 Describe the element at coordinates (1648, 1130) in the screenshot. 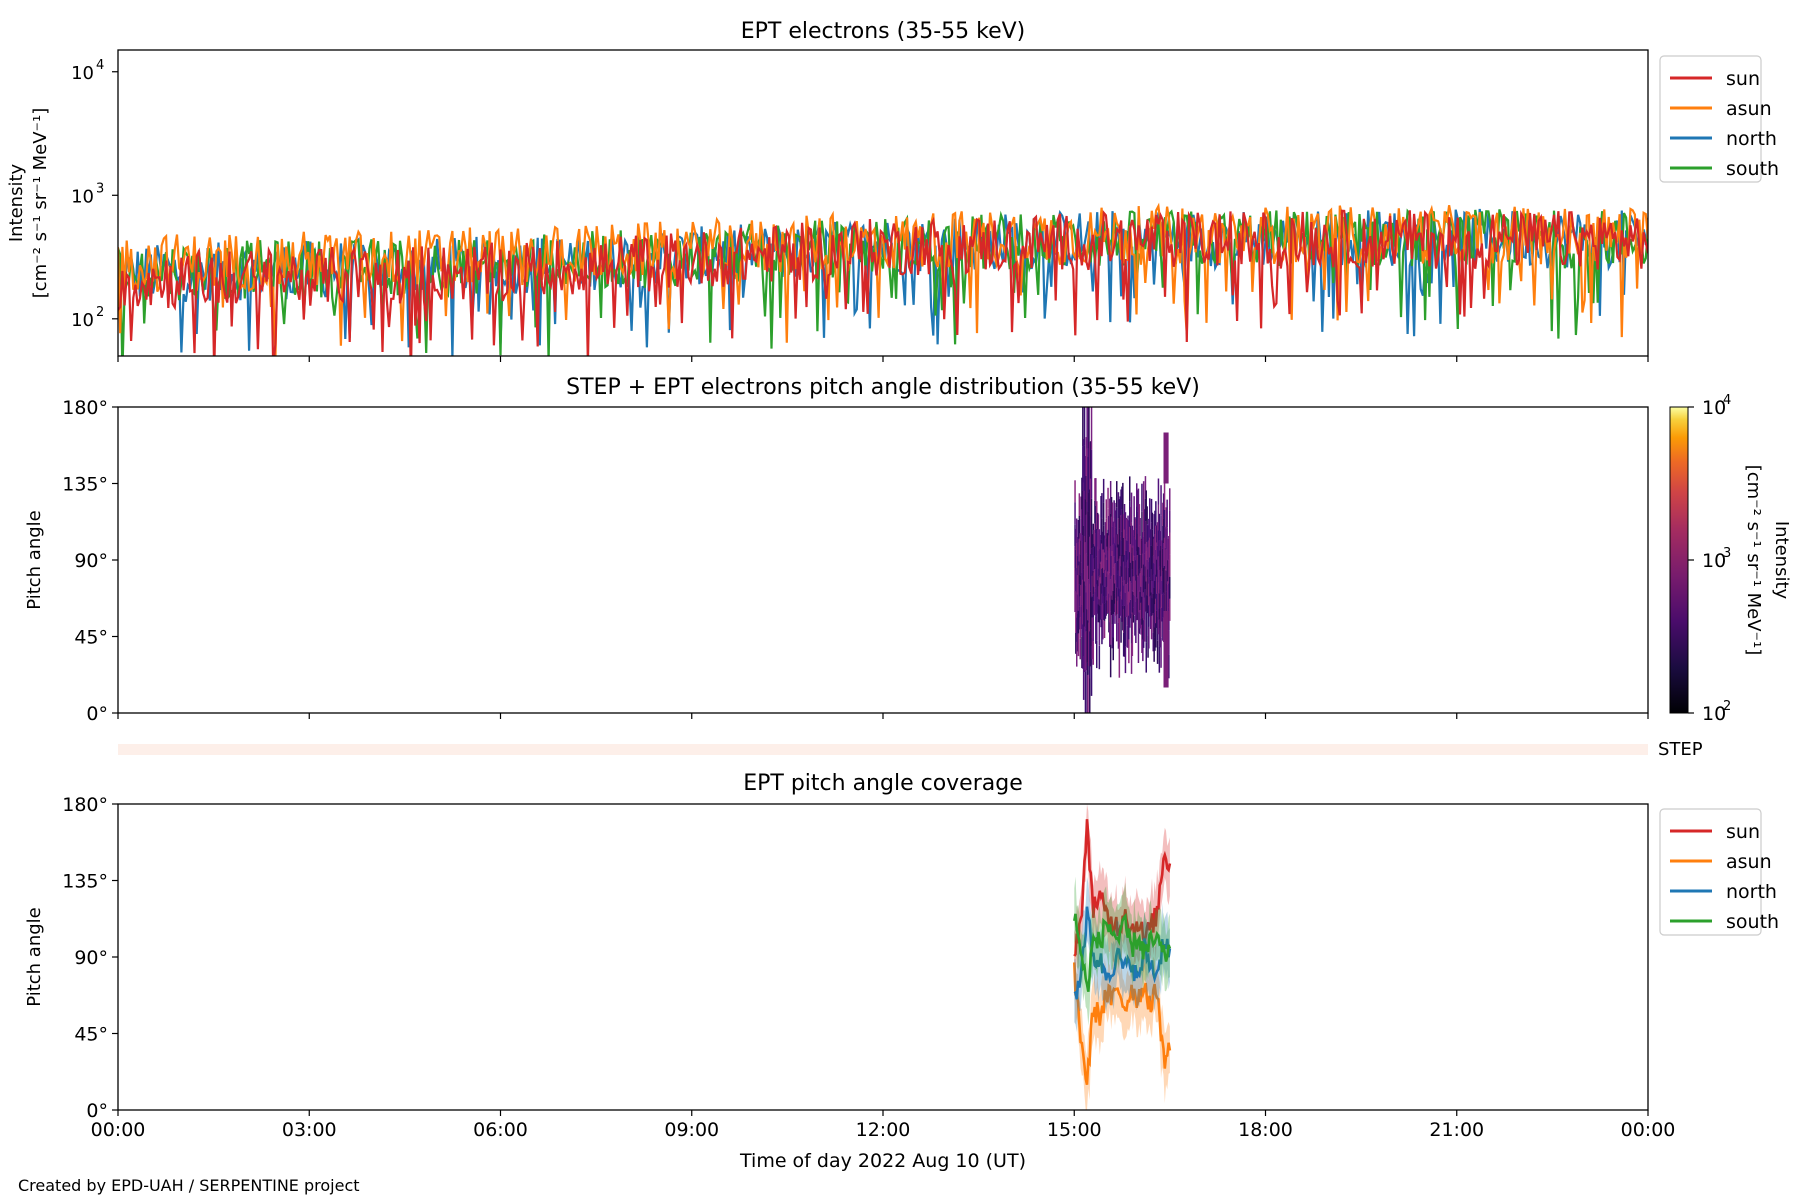

I see `panel3-xtick-label: 00:00` at that location.